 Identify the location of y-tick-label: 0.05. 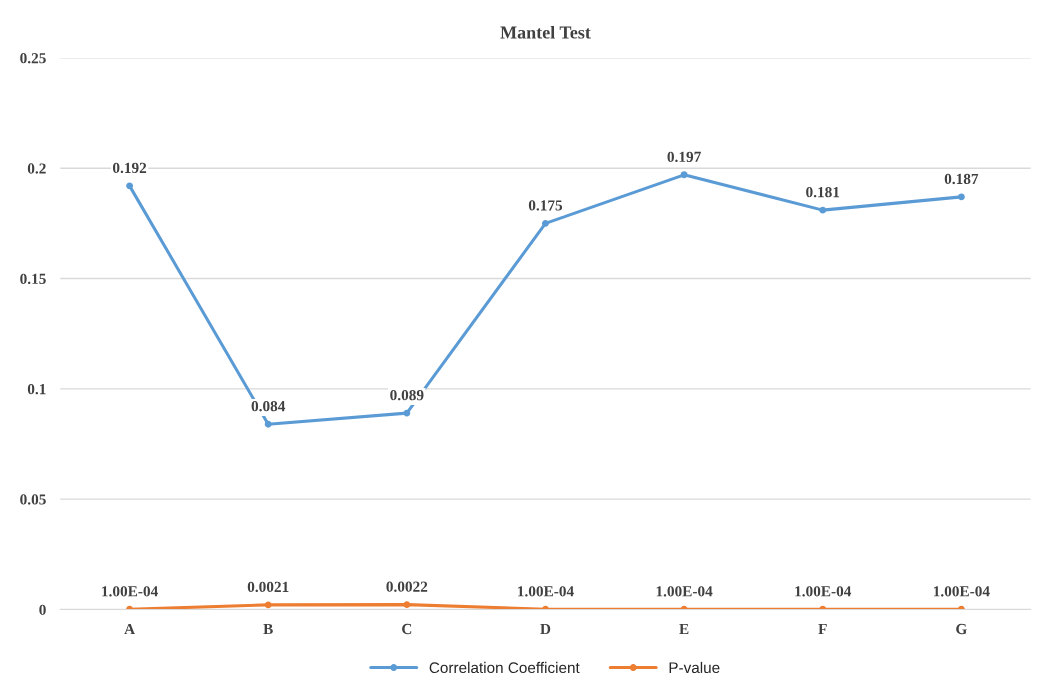
(33, 499).